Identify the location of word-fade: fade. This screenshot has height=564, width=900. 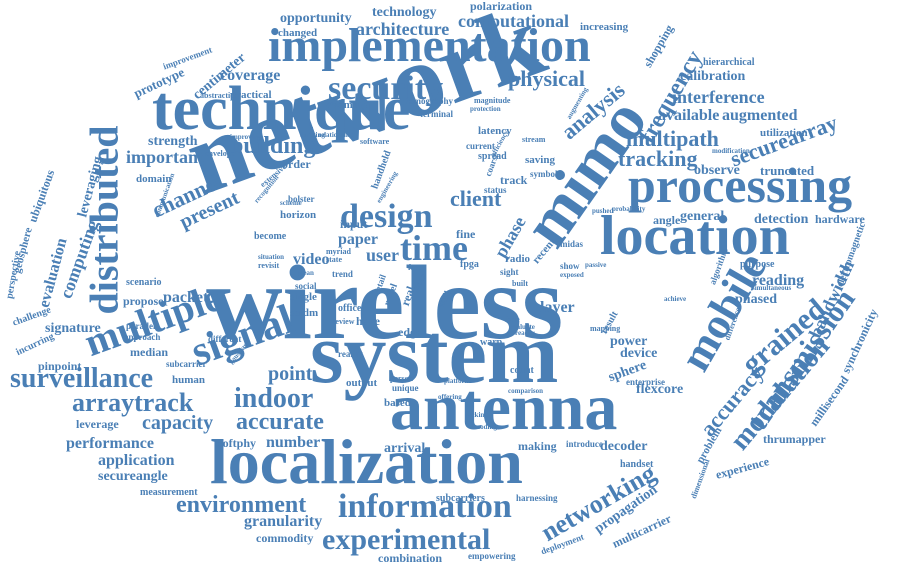
(512, 319).